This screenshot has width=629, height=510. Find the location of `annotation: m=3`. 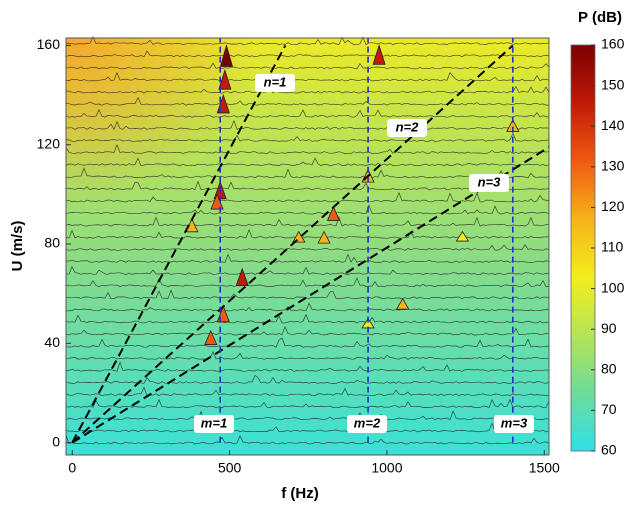

annotation: m=3 is located at coordinates (514, 422).